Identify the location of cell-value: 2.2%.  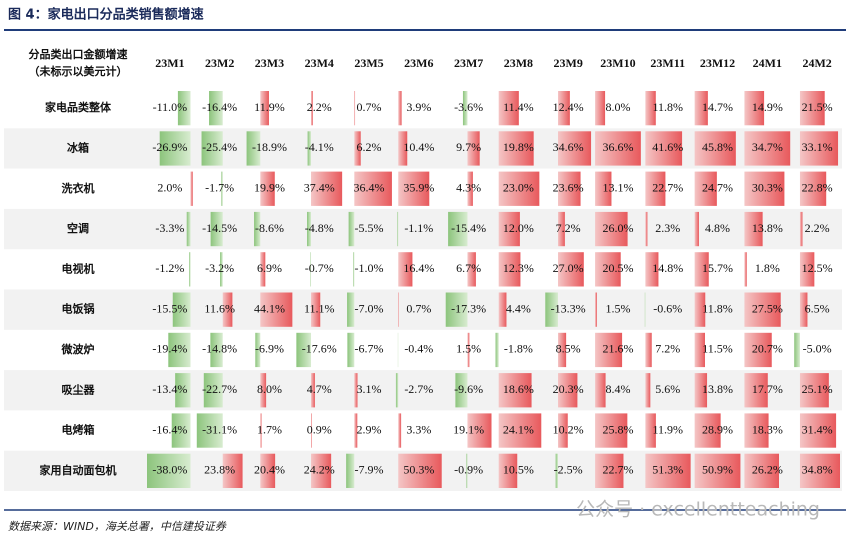
(319, 107).